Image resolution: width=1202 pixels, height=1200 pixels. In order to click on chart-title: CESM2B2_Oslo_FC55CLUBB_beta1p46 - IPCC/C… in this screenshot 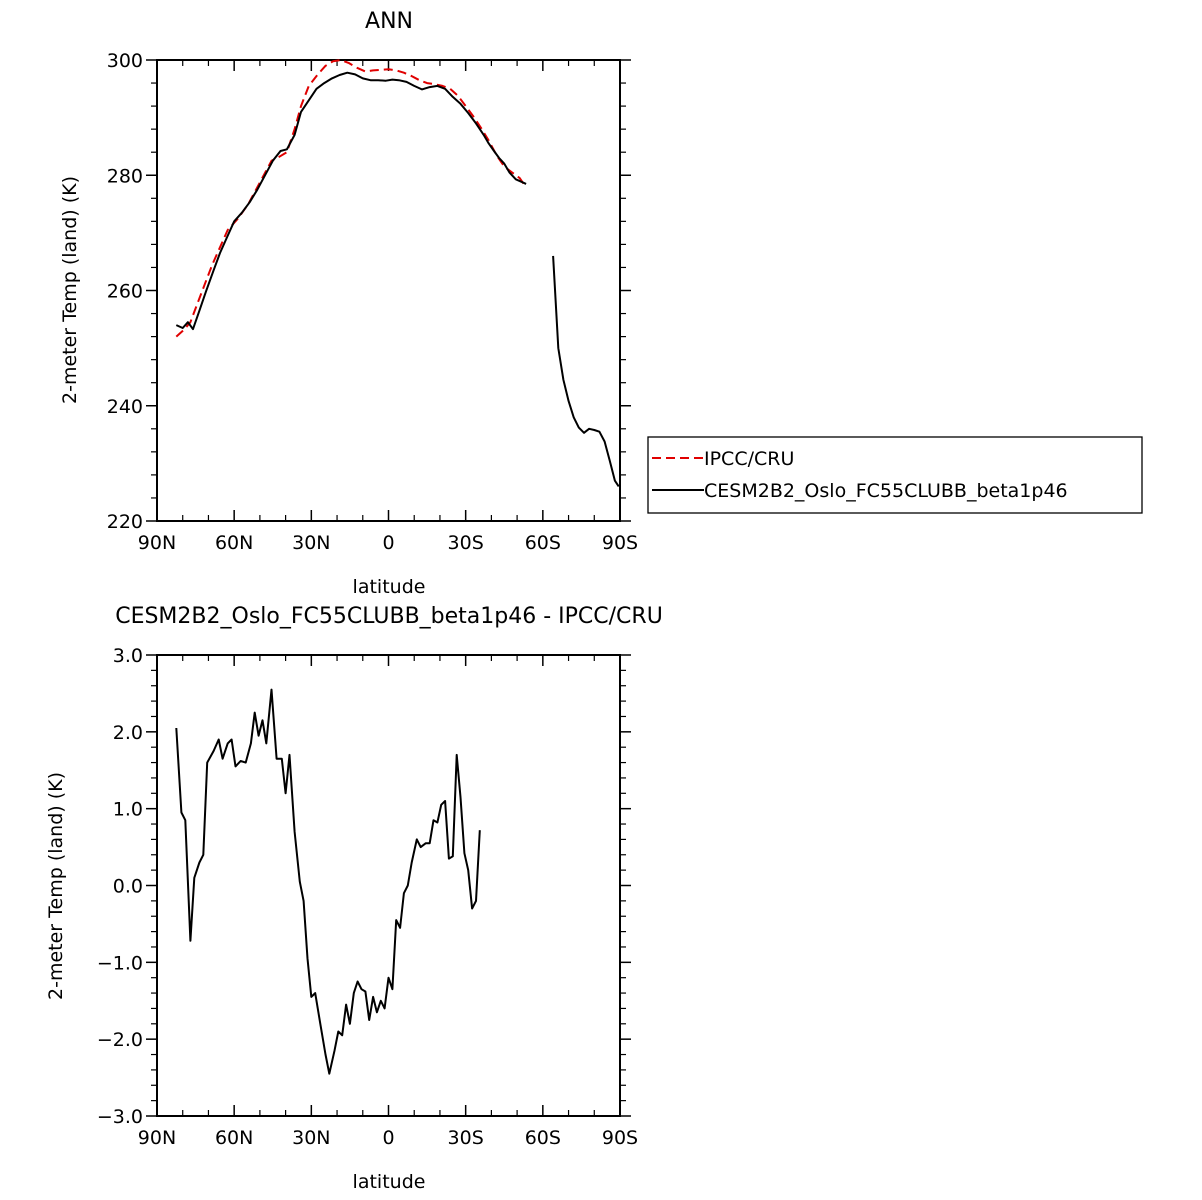, I will do `click(389, 616)`.